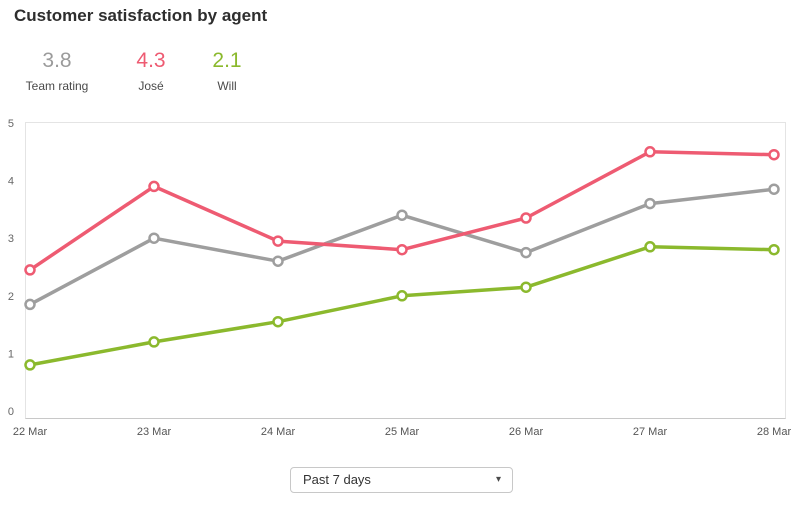 The height and width of the screenshot is (505, 800). What do you see at coordinates (278, 241) in the screenshot?
I see `data-point-josé-2` at bounding box center [278, 241].